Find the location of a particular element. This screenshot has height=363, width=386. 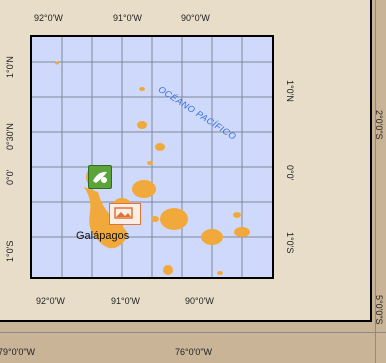

top-tick: 90°0'W is located at coordinates (195, 18).